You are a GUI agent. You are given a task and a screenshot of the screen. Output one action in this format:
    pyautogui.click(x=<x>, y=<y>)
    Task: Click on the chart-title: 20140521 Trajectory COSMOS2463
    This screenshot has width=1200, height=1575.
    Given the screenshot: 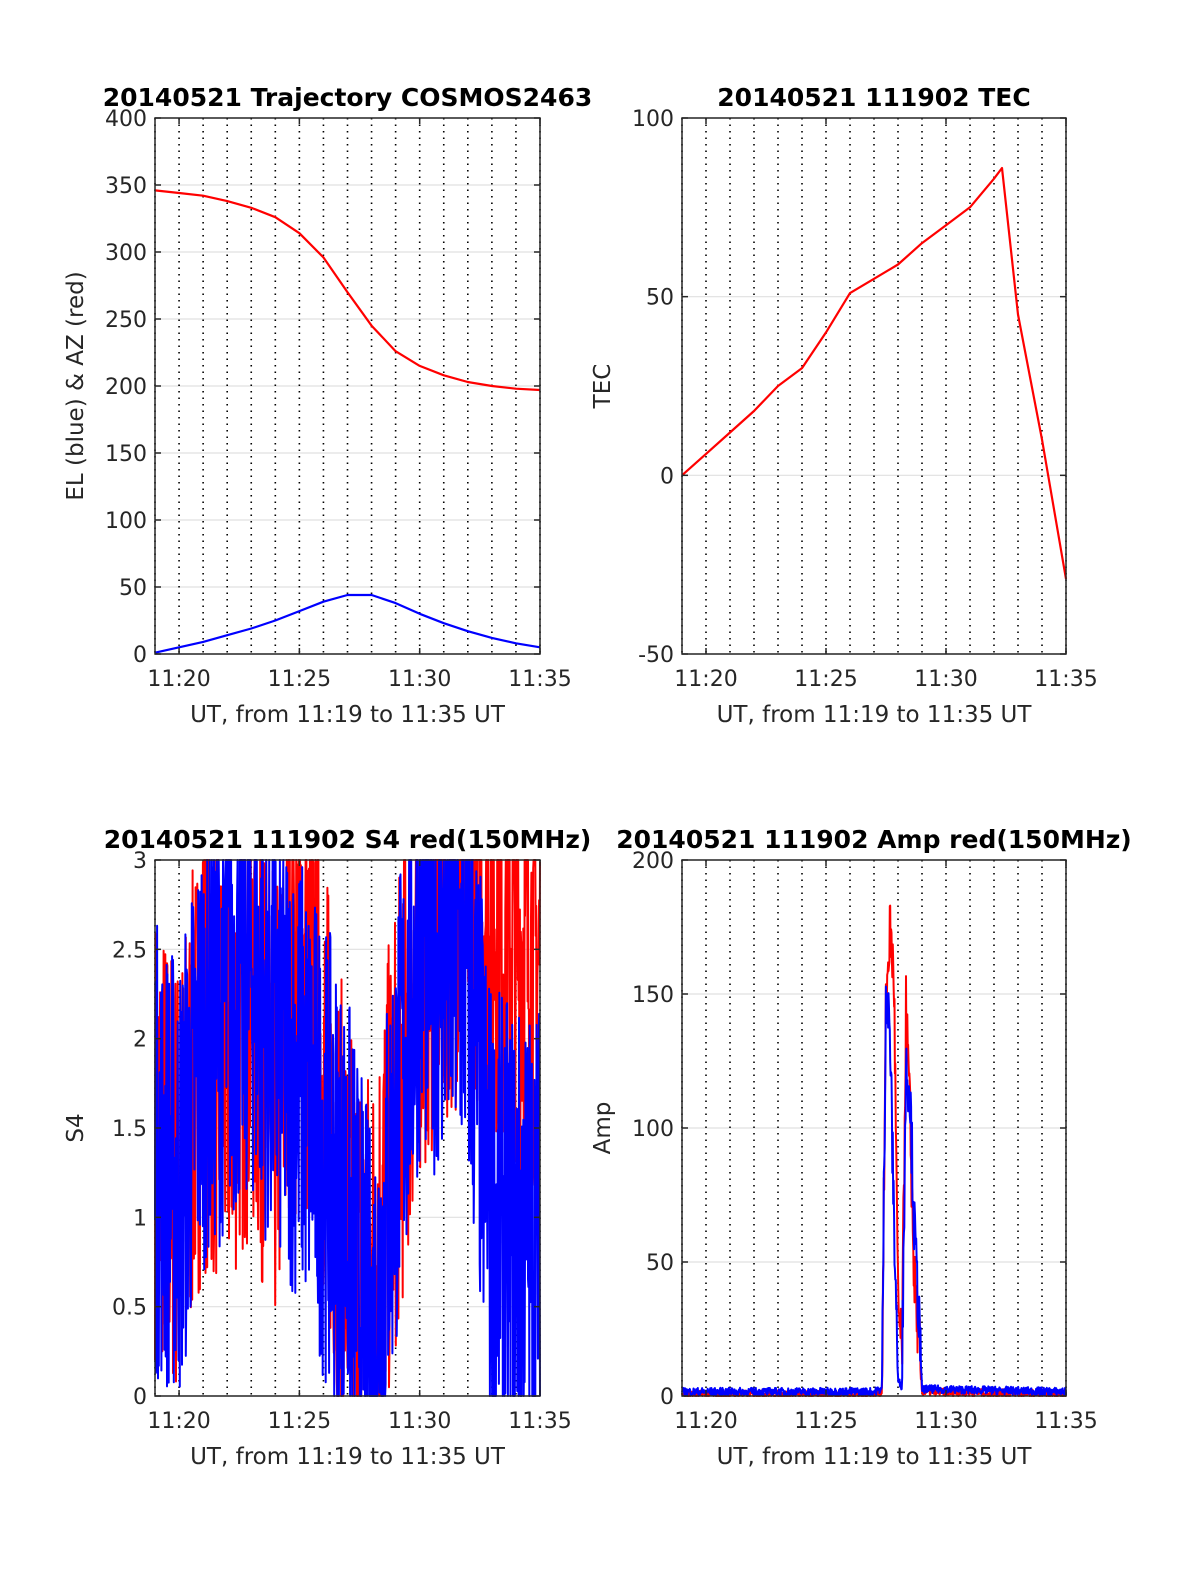 What is the action you would take?
    pyautogui.click(x=348, y=97)
    